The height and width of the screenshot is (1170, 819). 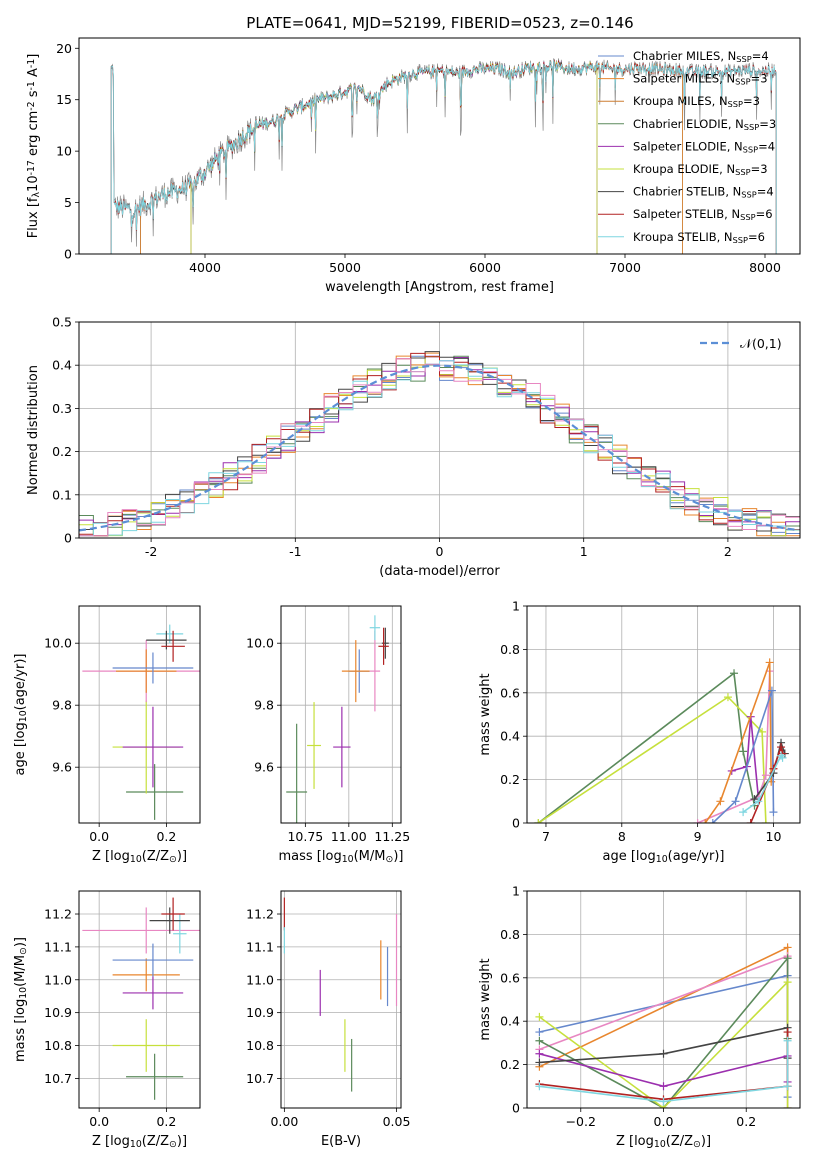 What do you see at coordinates (663, 1142) in the screenshot?
I see `x-axis-label: Z [log10(Z/Z⊙)]` at bounding box center [663, 1142].